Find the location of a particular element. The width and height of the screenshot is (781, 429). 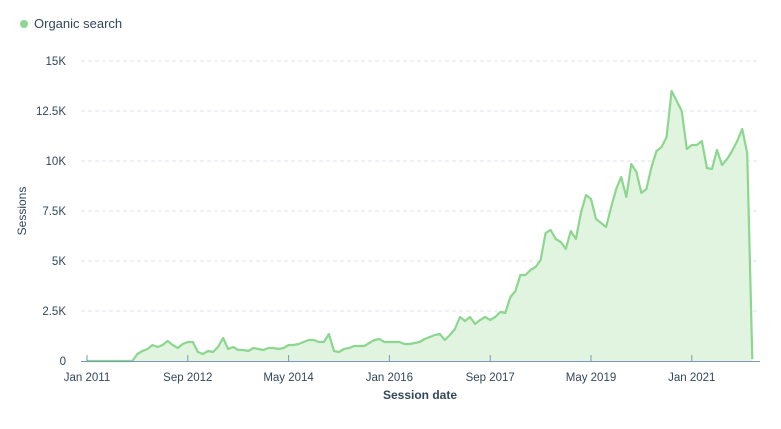

x-tick-label: Sep 2017 is located at coordinates (490, 378).